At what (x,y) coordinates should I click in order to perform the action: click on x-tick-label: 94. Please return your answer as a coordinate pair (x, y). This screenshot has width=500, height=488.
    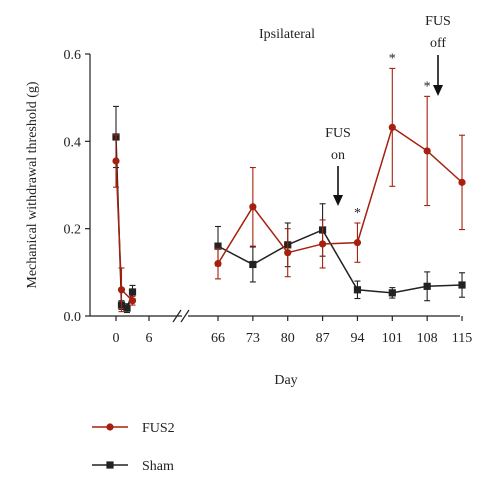
    Looking at the image, I should click on (357, 338).